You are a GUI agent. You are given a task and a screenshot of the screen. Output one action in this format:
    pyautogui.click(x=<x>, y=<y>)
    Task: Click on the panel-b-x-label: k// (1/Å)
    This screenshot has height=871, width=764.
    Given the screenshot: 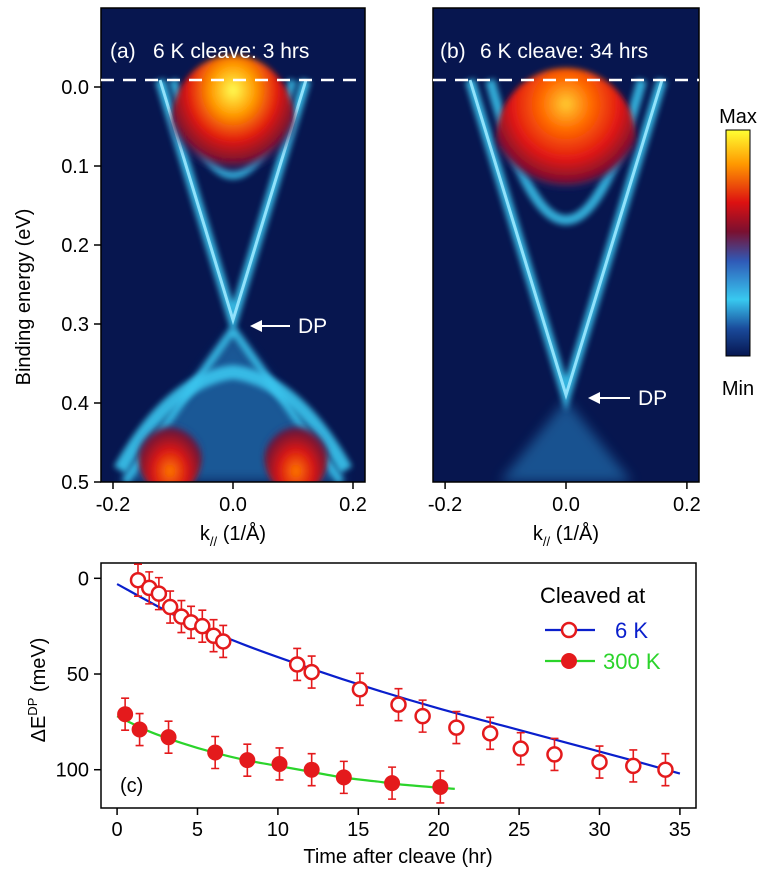 What is the action you would take?
    pyautogui.click(x=566, y=535)
    